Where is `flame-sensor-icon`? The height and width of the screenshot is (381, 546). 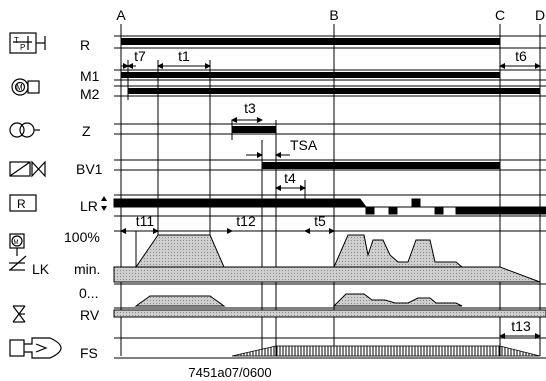
flame-sensor-icon is located at coordinates (35, 348).